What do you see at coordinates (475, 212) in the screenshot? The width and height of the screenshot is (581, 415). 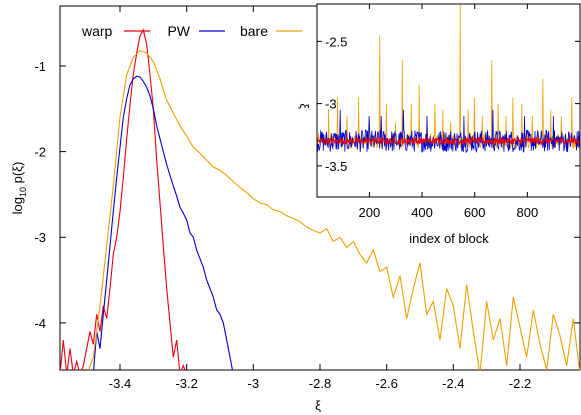 I see `inset-x-tick-label: 600` at bounding box center [475, 212].